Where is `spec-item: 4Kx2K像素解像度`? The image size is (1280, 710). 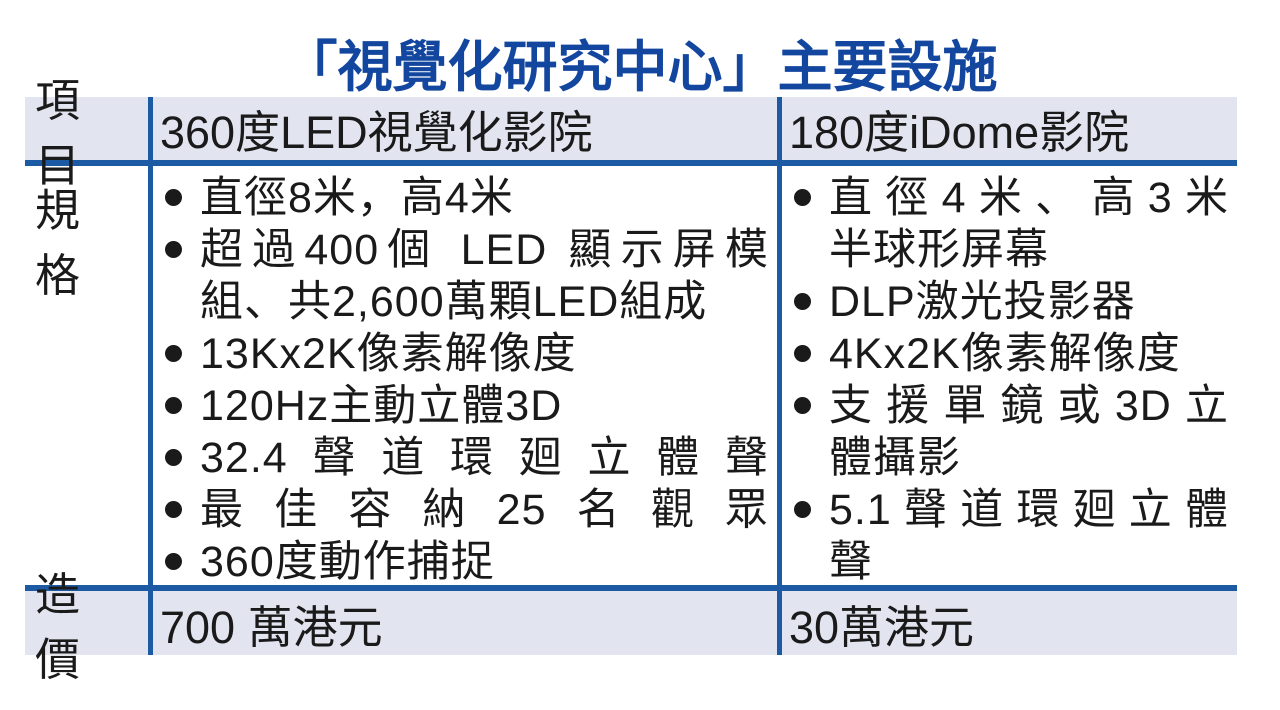
spec-item: 4Kx2K像素解像度 is located at coordinates (1009, 354).